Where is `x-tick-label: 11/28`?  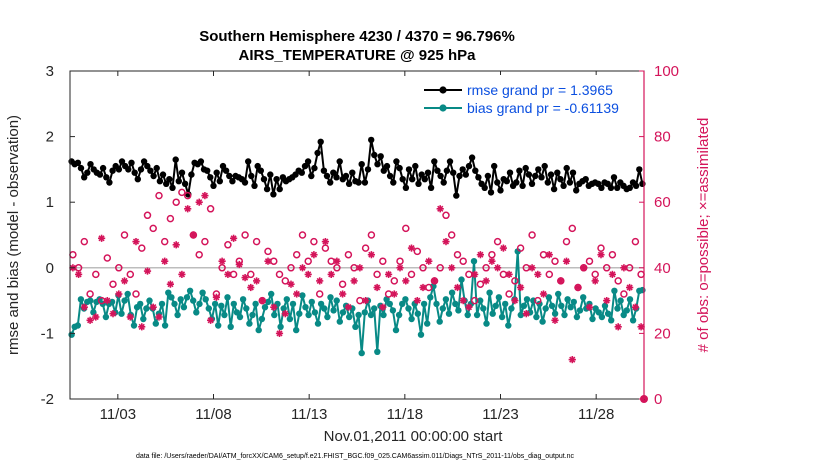
x-tick-label: 11/28 is located at coordinates (596, 414).